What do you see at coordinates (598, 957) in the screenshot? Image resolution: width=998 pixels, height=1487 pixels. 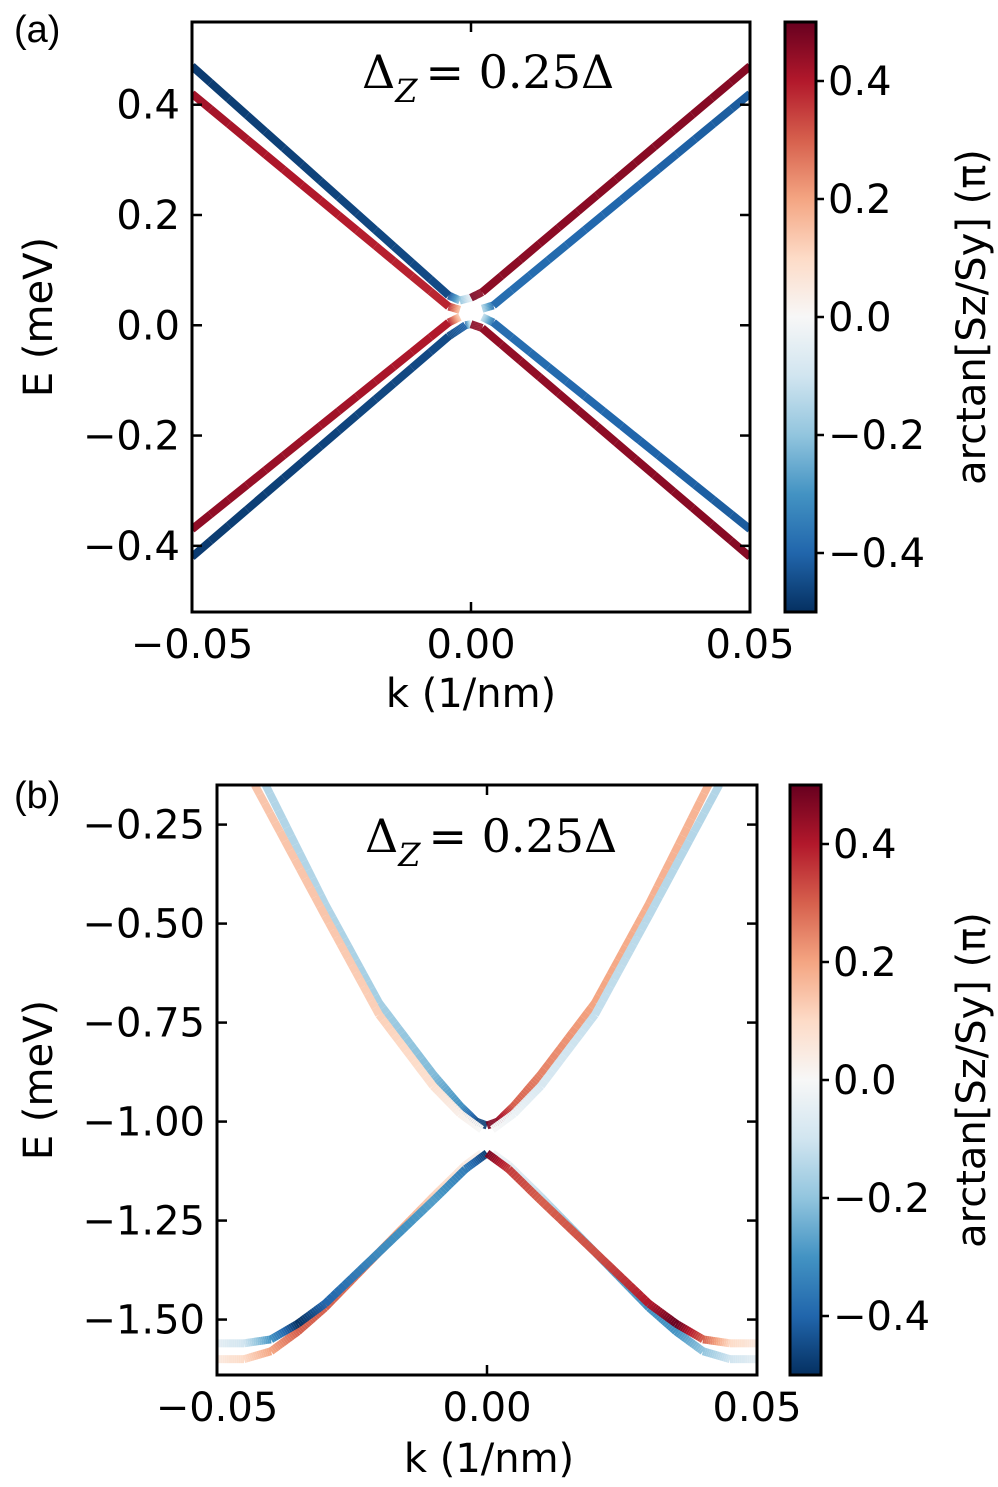 I see `series-b-upper-right-orange` at bounding box center [598, 957].